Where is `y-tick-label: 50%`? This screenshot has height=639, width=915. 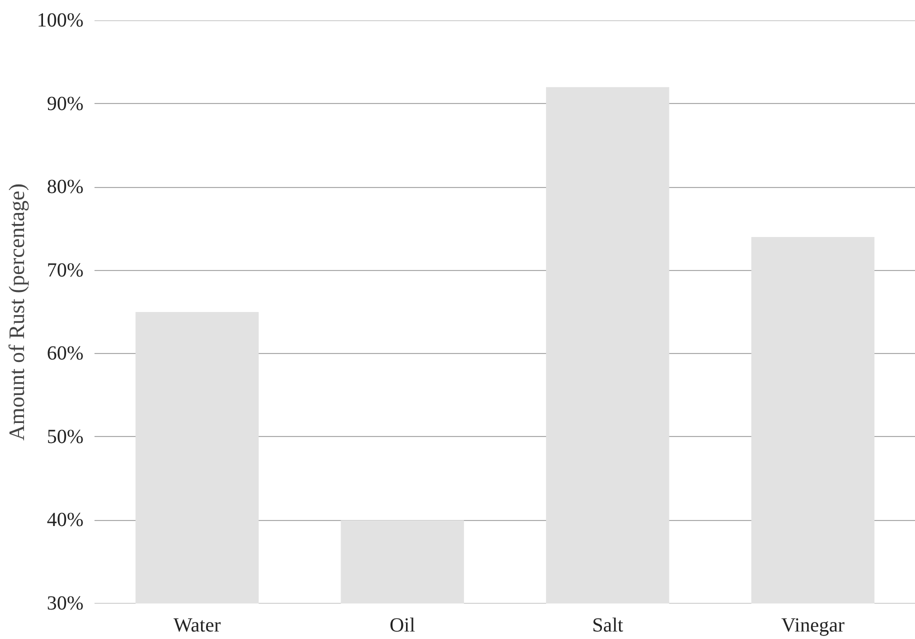
y-tick-label: 50% is located at coordinates (65, 437).